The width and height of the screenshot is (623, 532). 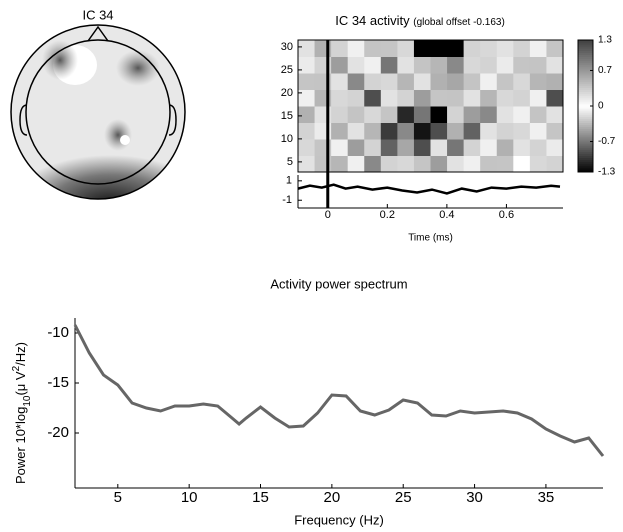 I want to click on colorbar-tick-label: -1.3, so click(x=607, y=172).